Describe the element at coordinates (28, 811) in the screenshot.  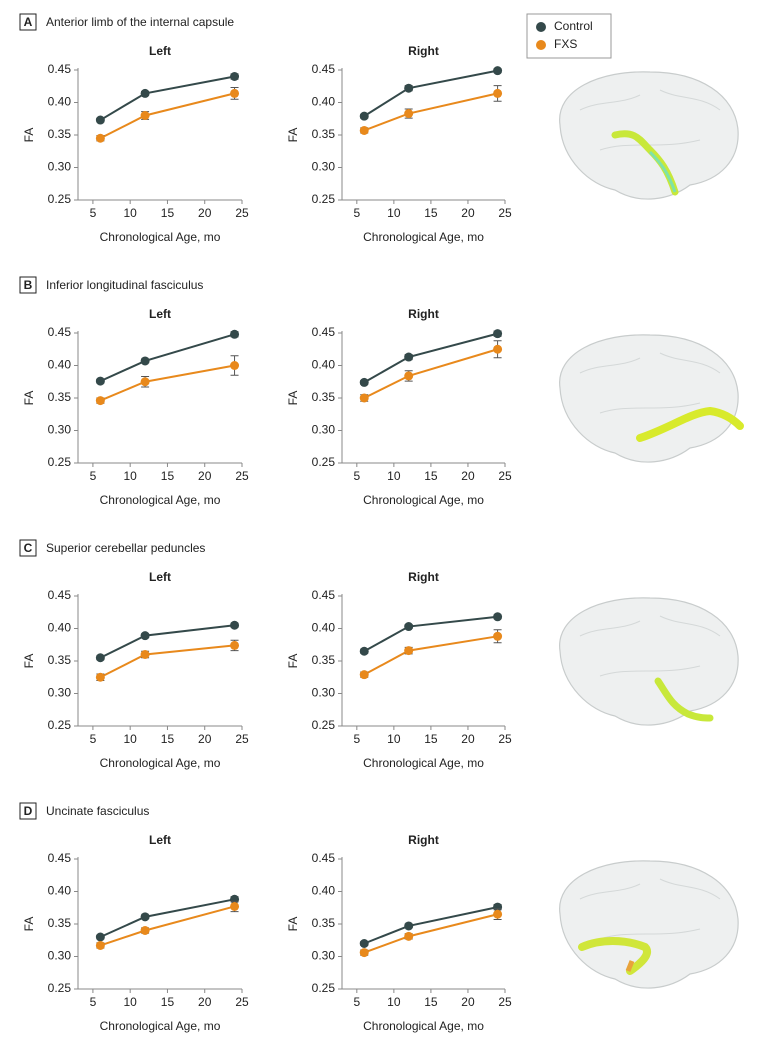
I see `panel-letter: D` at that location.